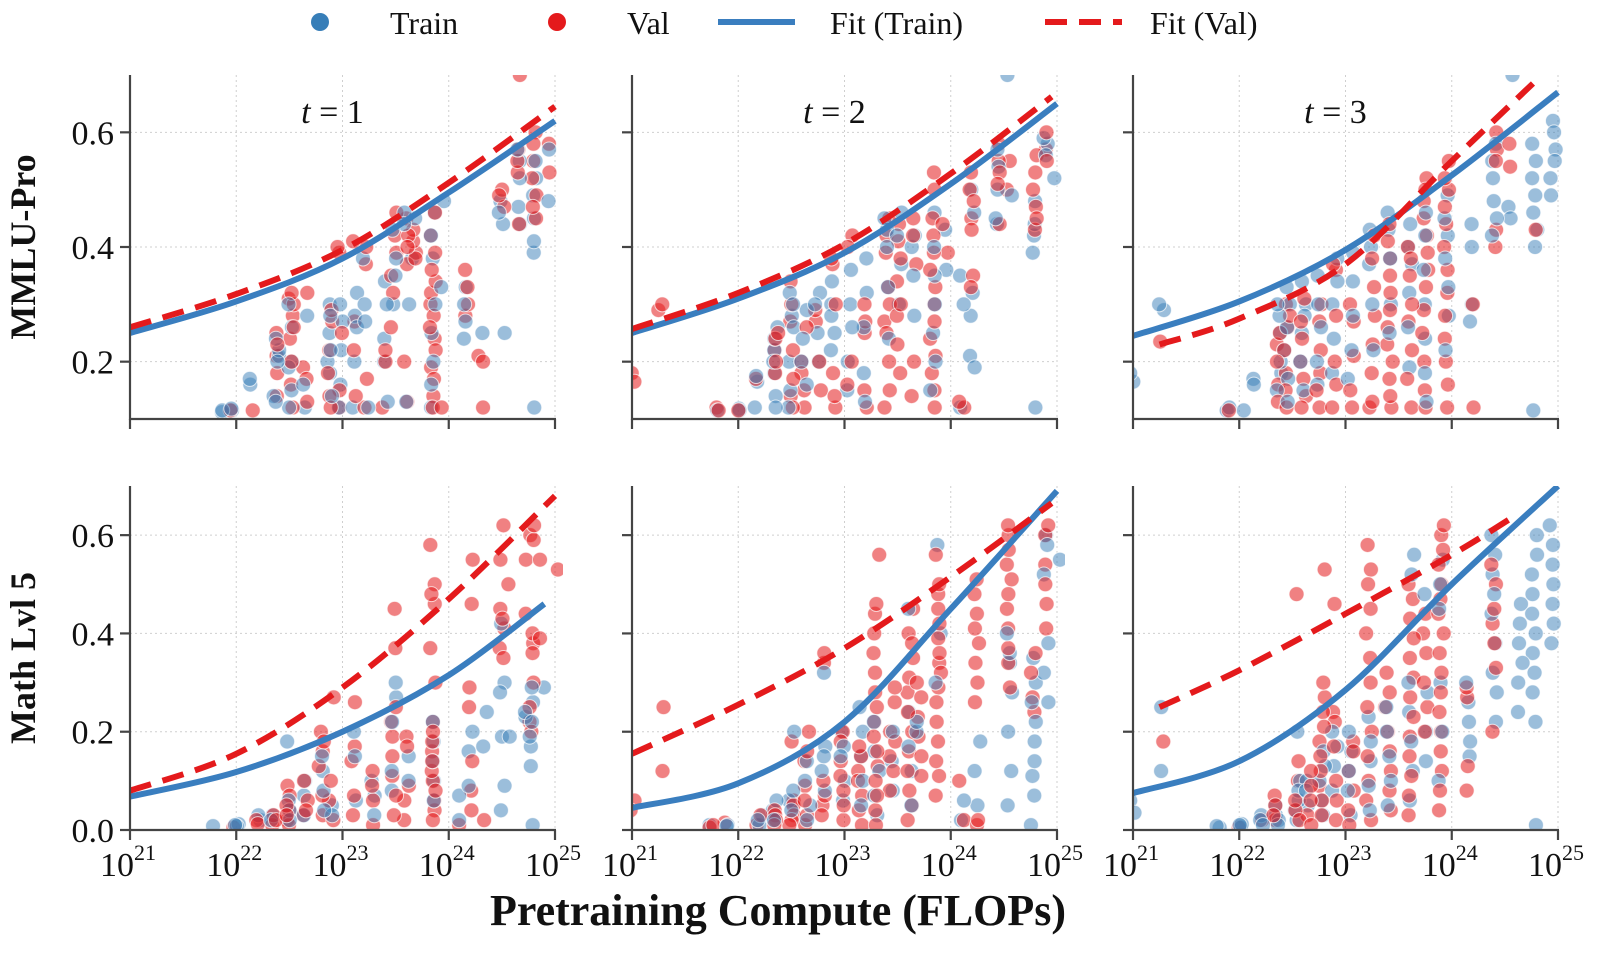 The image size is (1600, 958). What do you see at coordinates (1055, 862) in the screenshot?
I see `x-tick-label: 1025` at bounding box center [1055, 862].